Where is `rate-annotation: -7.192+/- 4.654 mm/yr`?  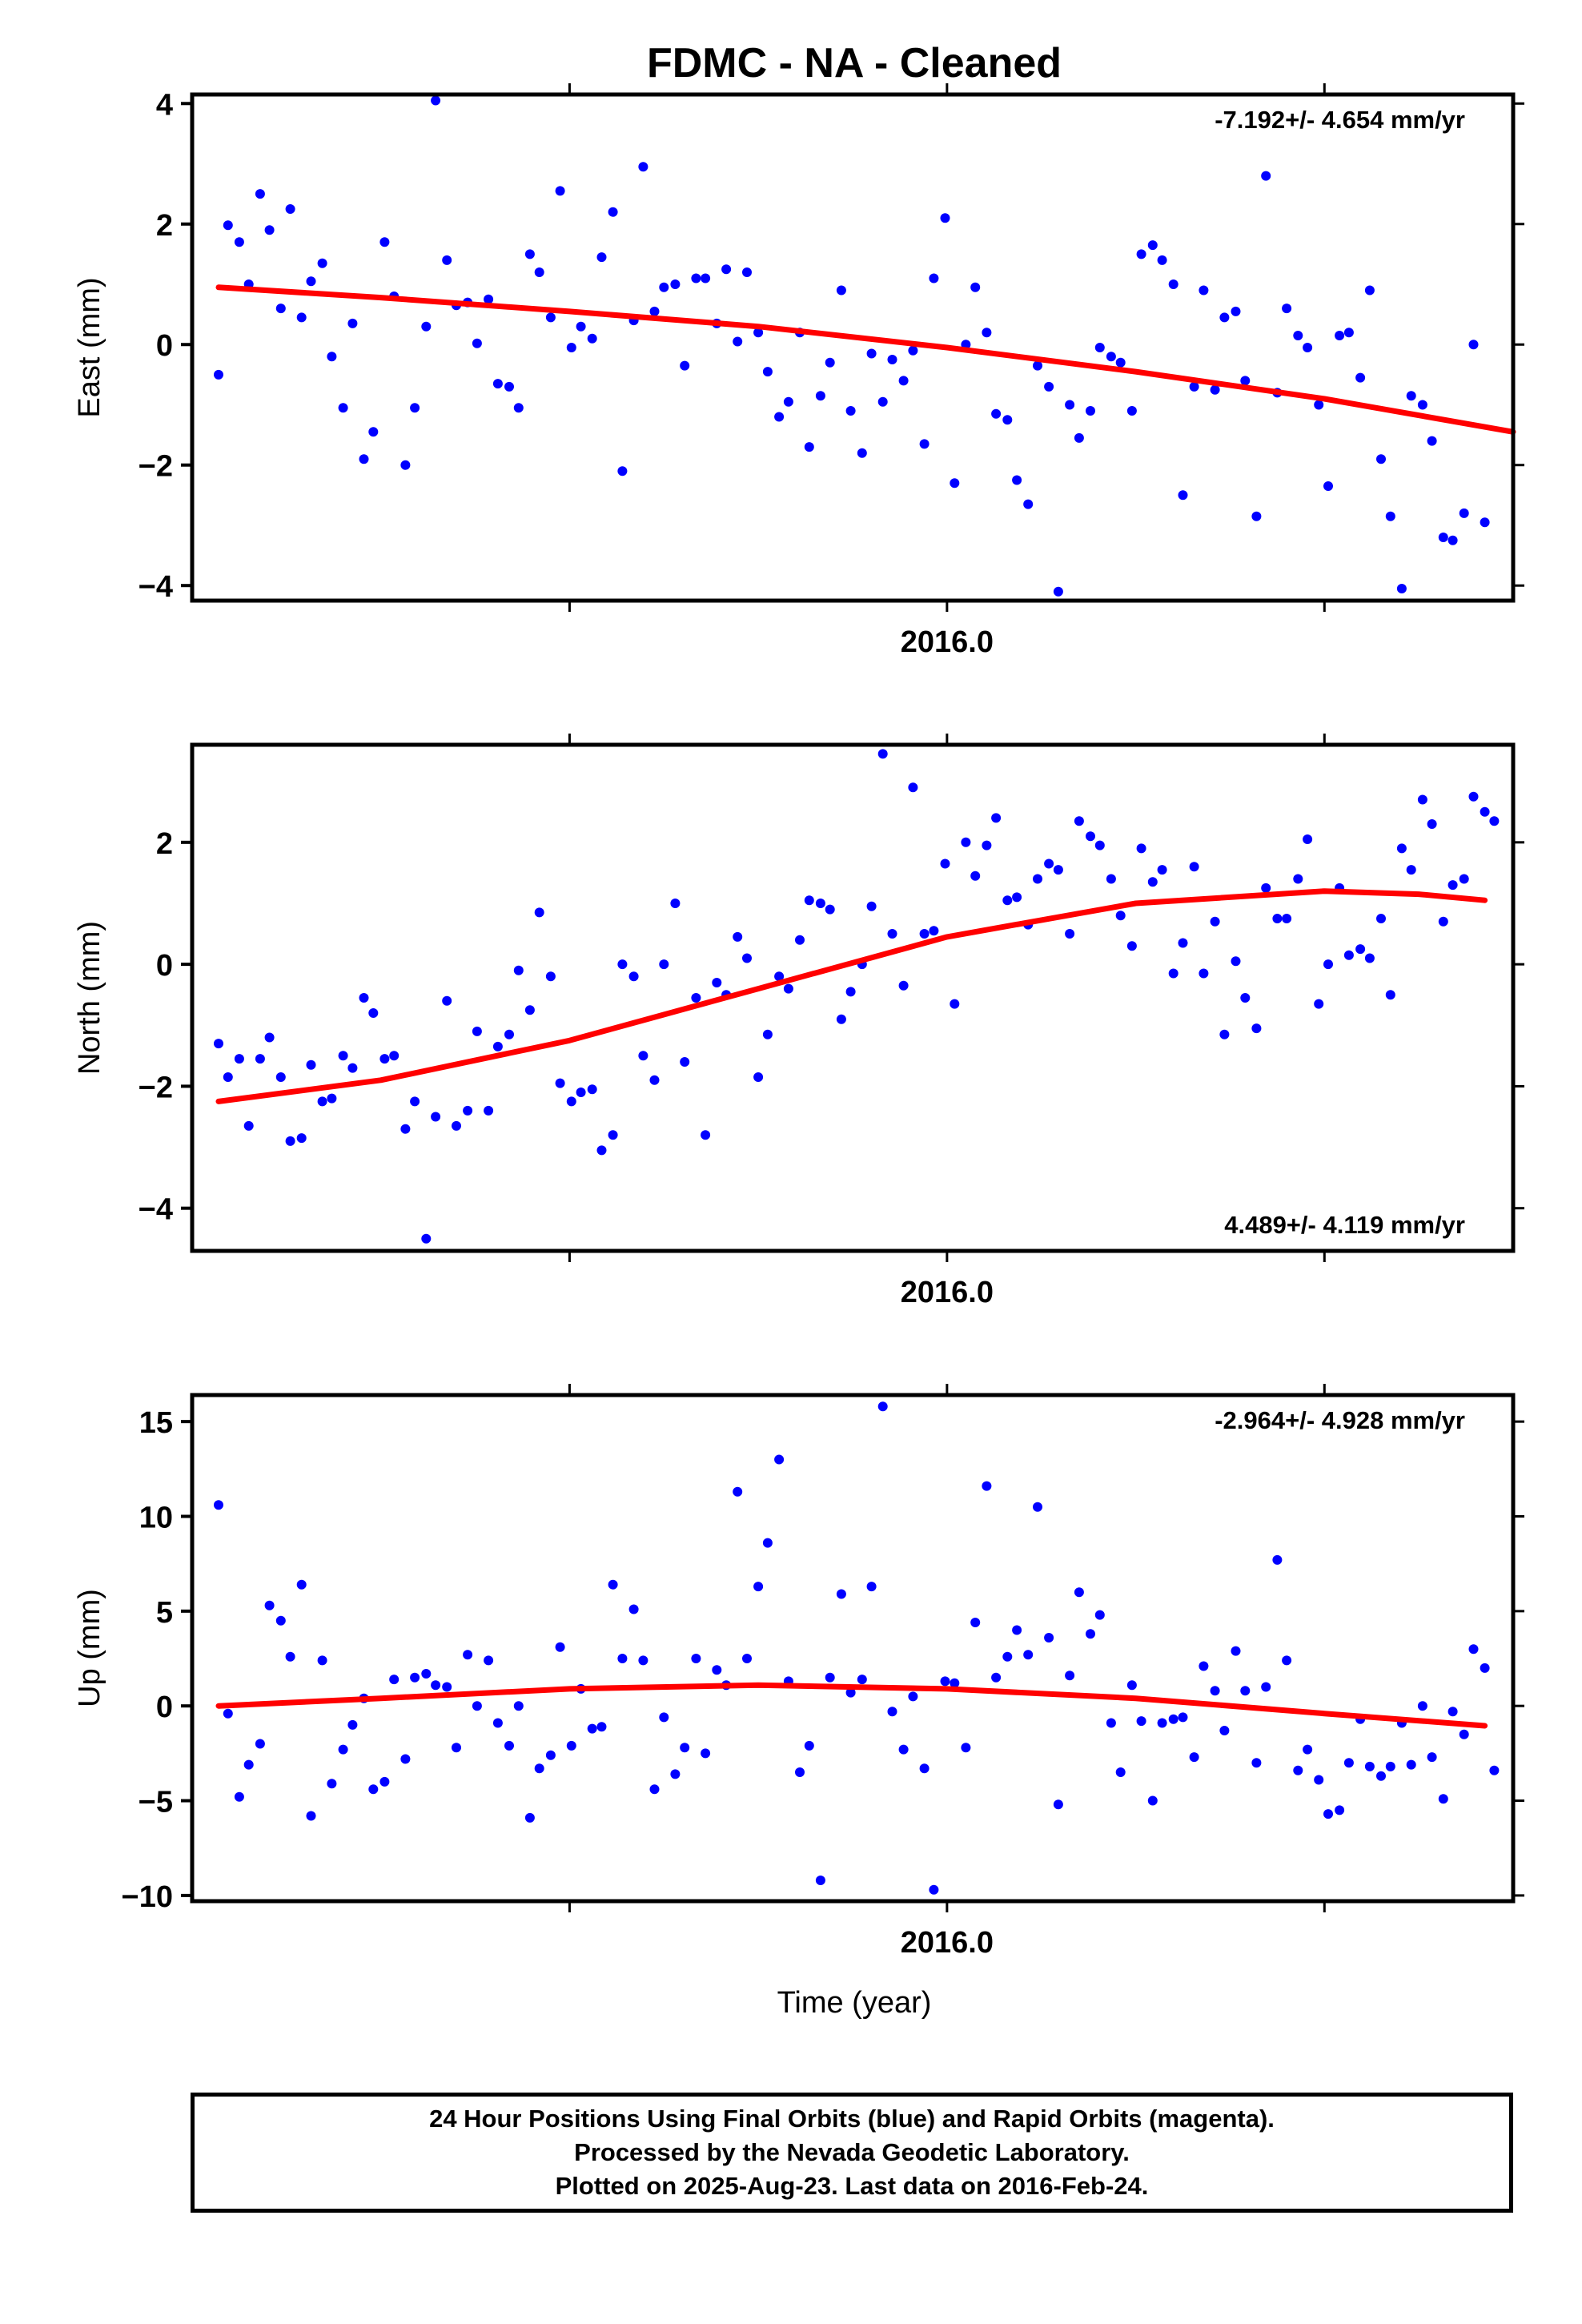
rate-annotation: -7.192+/- 4.654 mm/yr is located at coordinates (1340, 120).